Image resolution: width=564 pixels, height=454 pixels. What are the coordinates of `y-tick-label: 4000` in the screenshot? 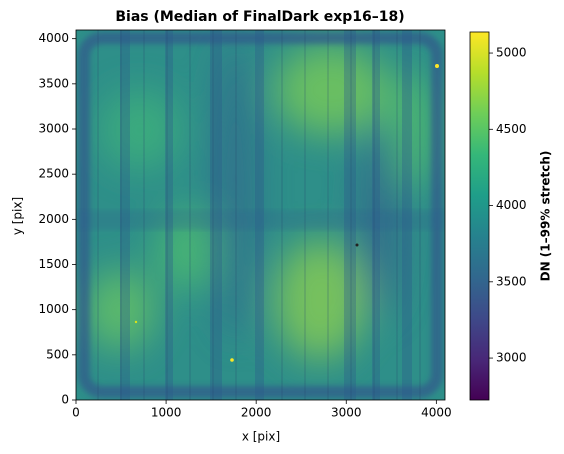 It's located at (53, 38).